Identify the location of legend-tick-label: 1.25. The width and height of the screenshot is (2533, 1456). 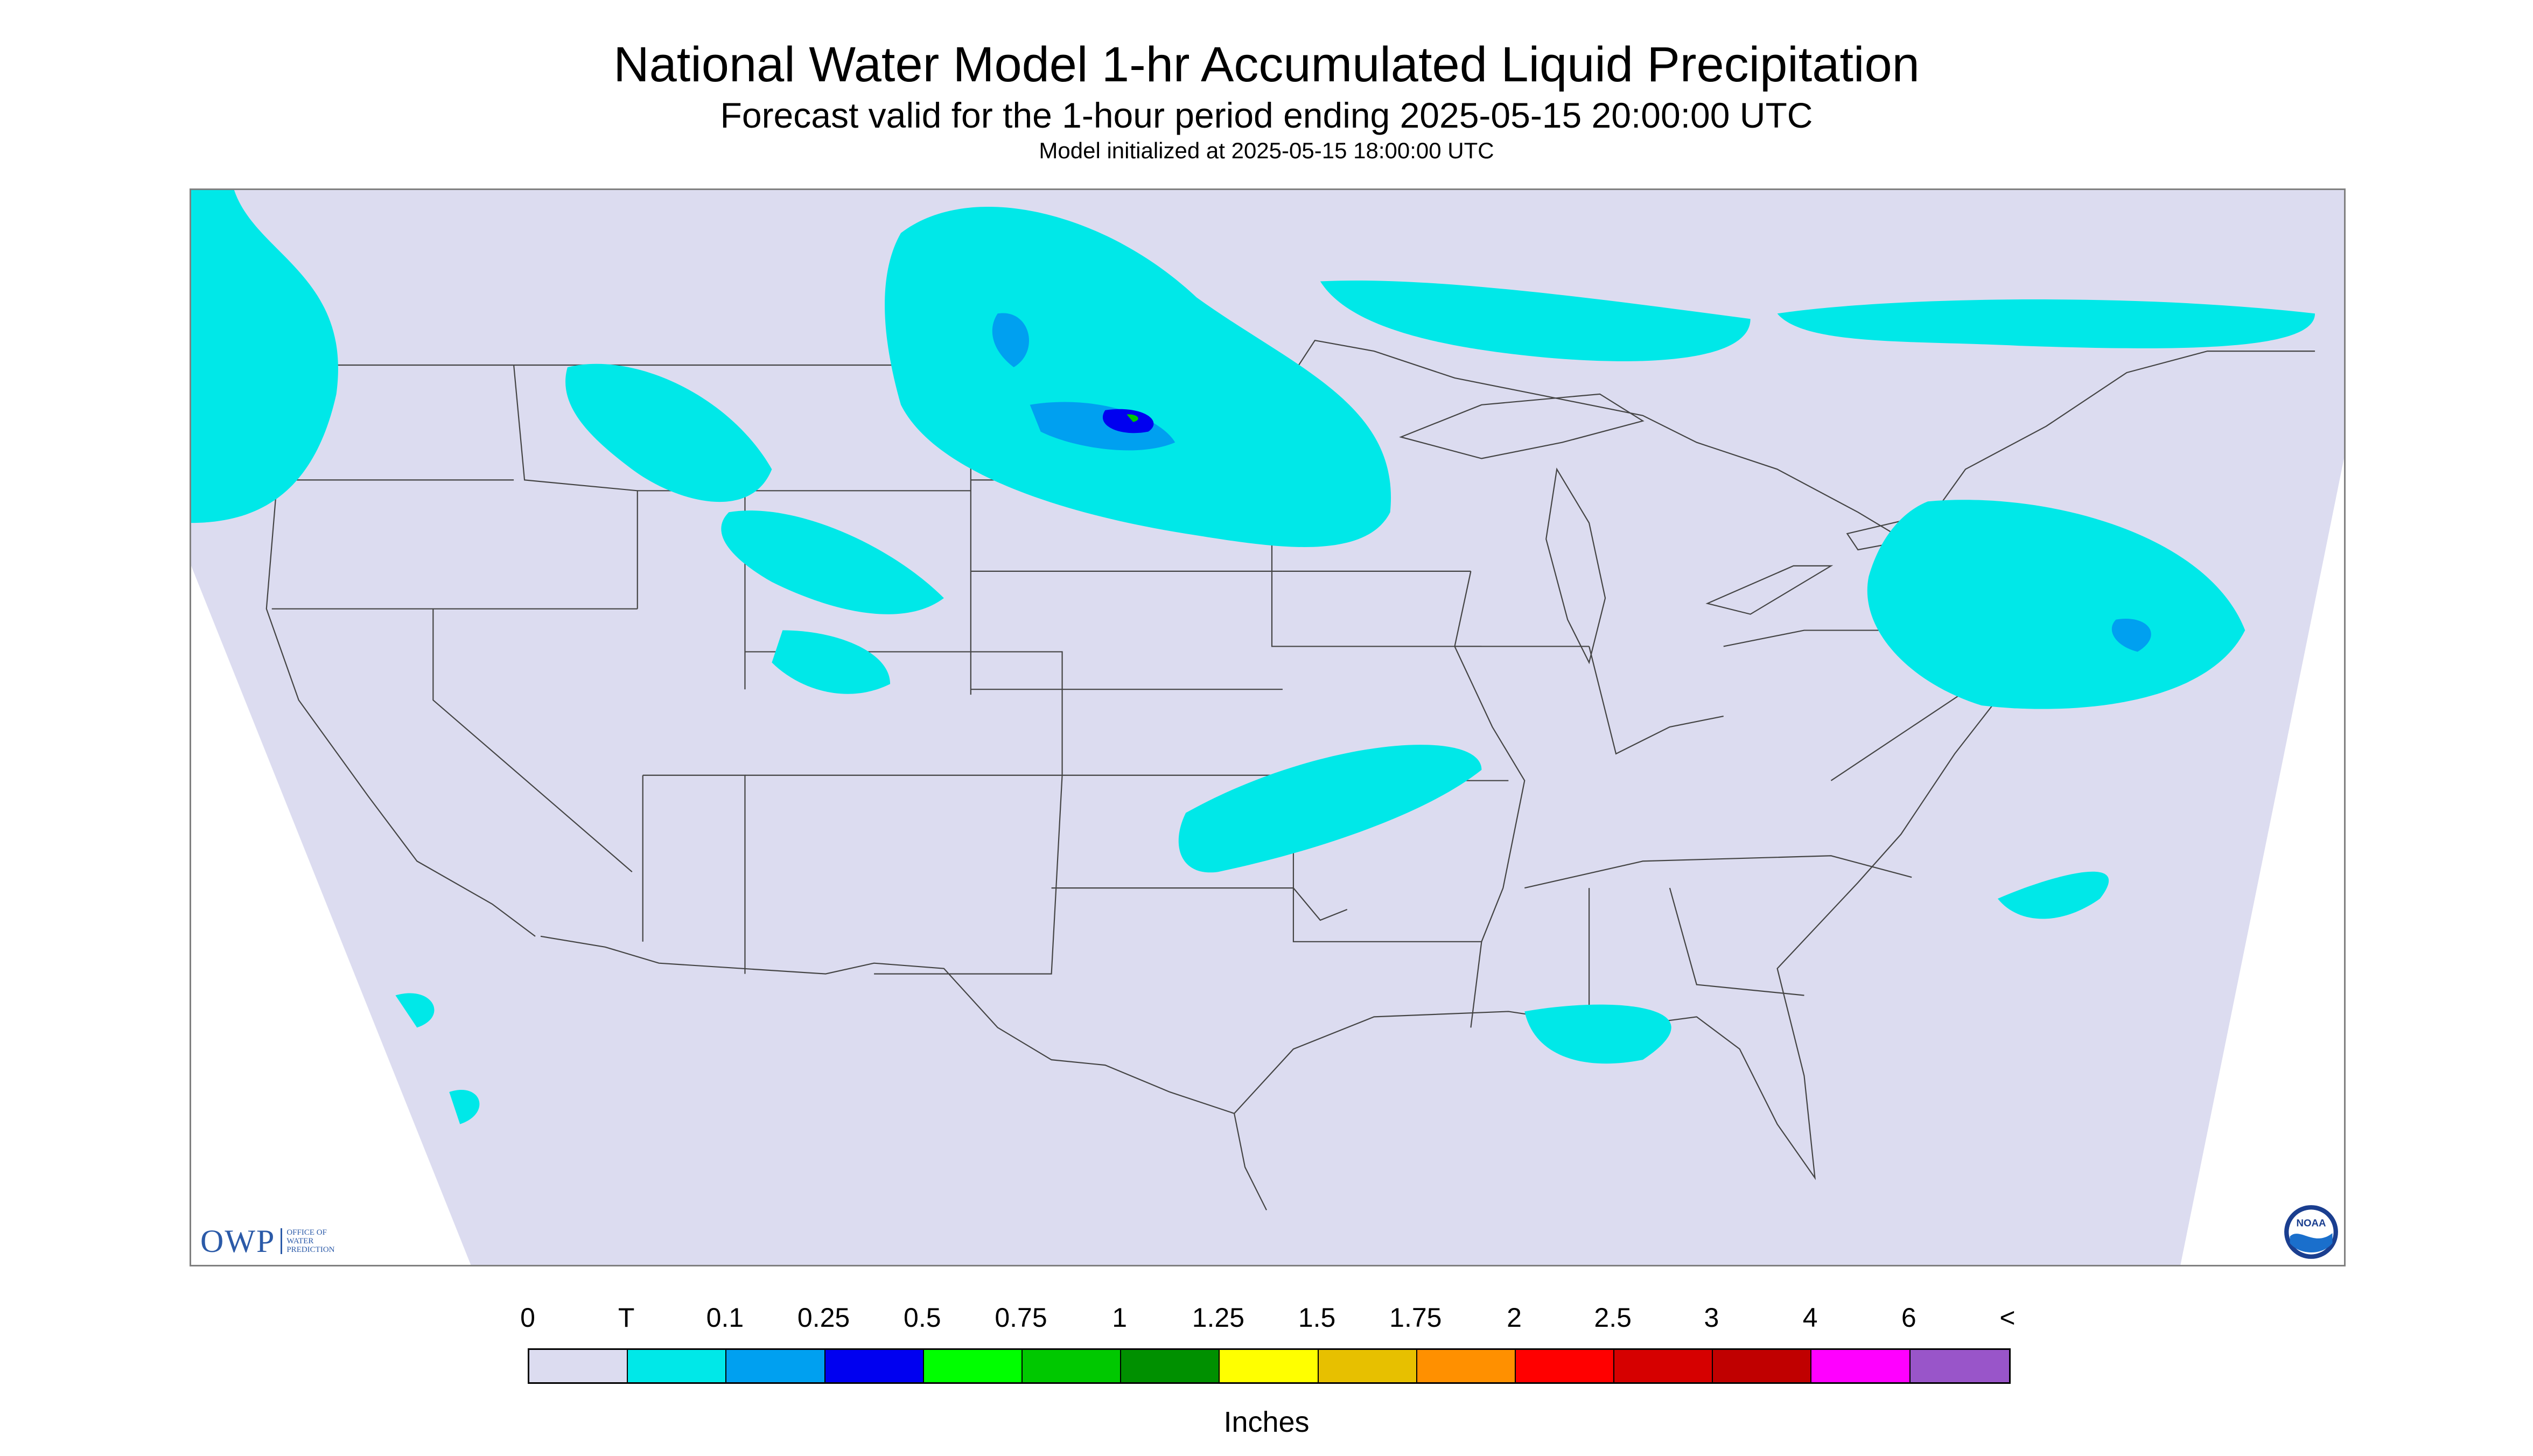
(1218, 1318).